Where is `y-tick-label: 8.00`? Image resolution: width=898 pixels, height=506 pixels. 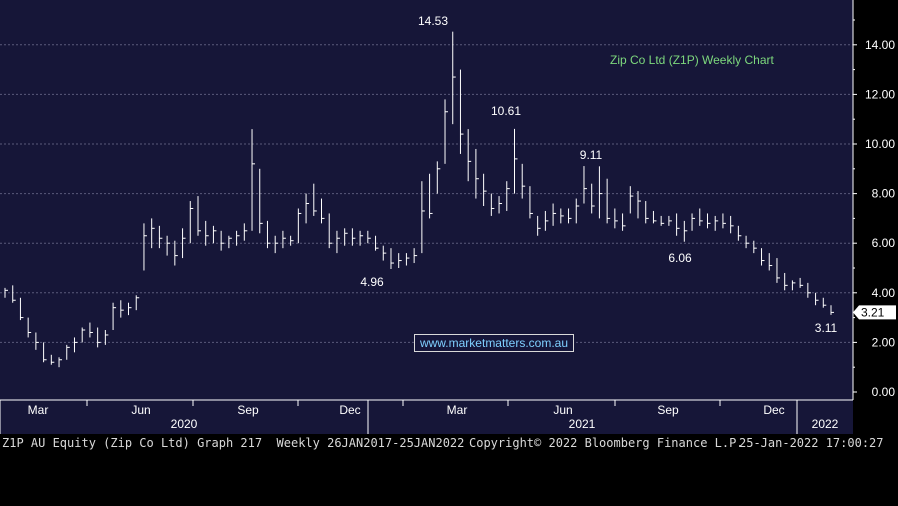 y-tick-label: 8.00 is located at coordinates (884, 194).